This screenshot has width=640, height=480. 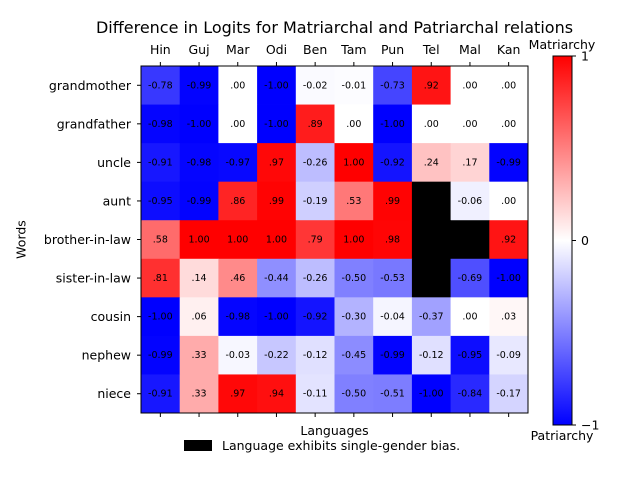 What do you see at coordinates (392, 49) in the screenshot?
I see `x-tick-label: Pun` at bounding box center [392, 49].